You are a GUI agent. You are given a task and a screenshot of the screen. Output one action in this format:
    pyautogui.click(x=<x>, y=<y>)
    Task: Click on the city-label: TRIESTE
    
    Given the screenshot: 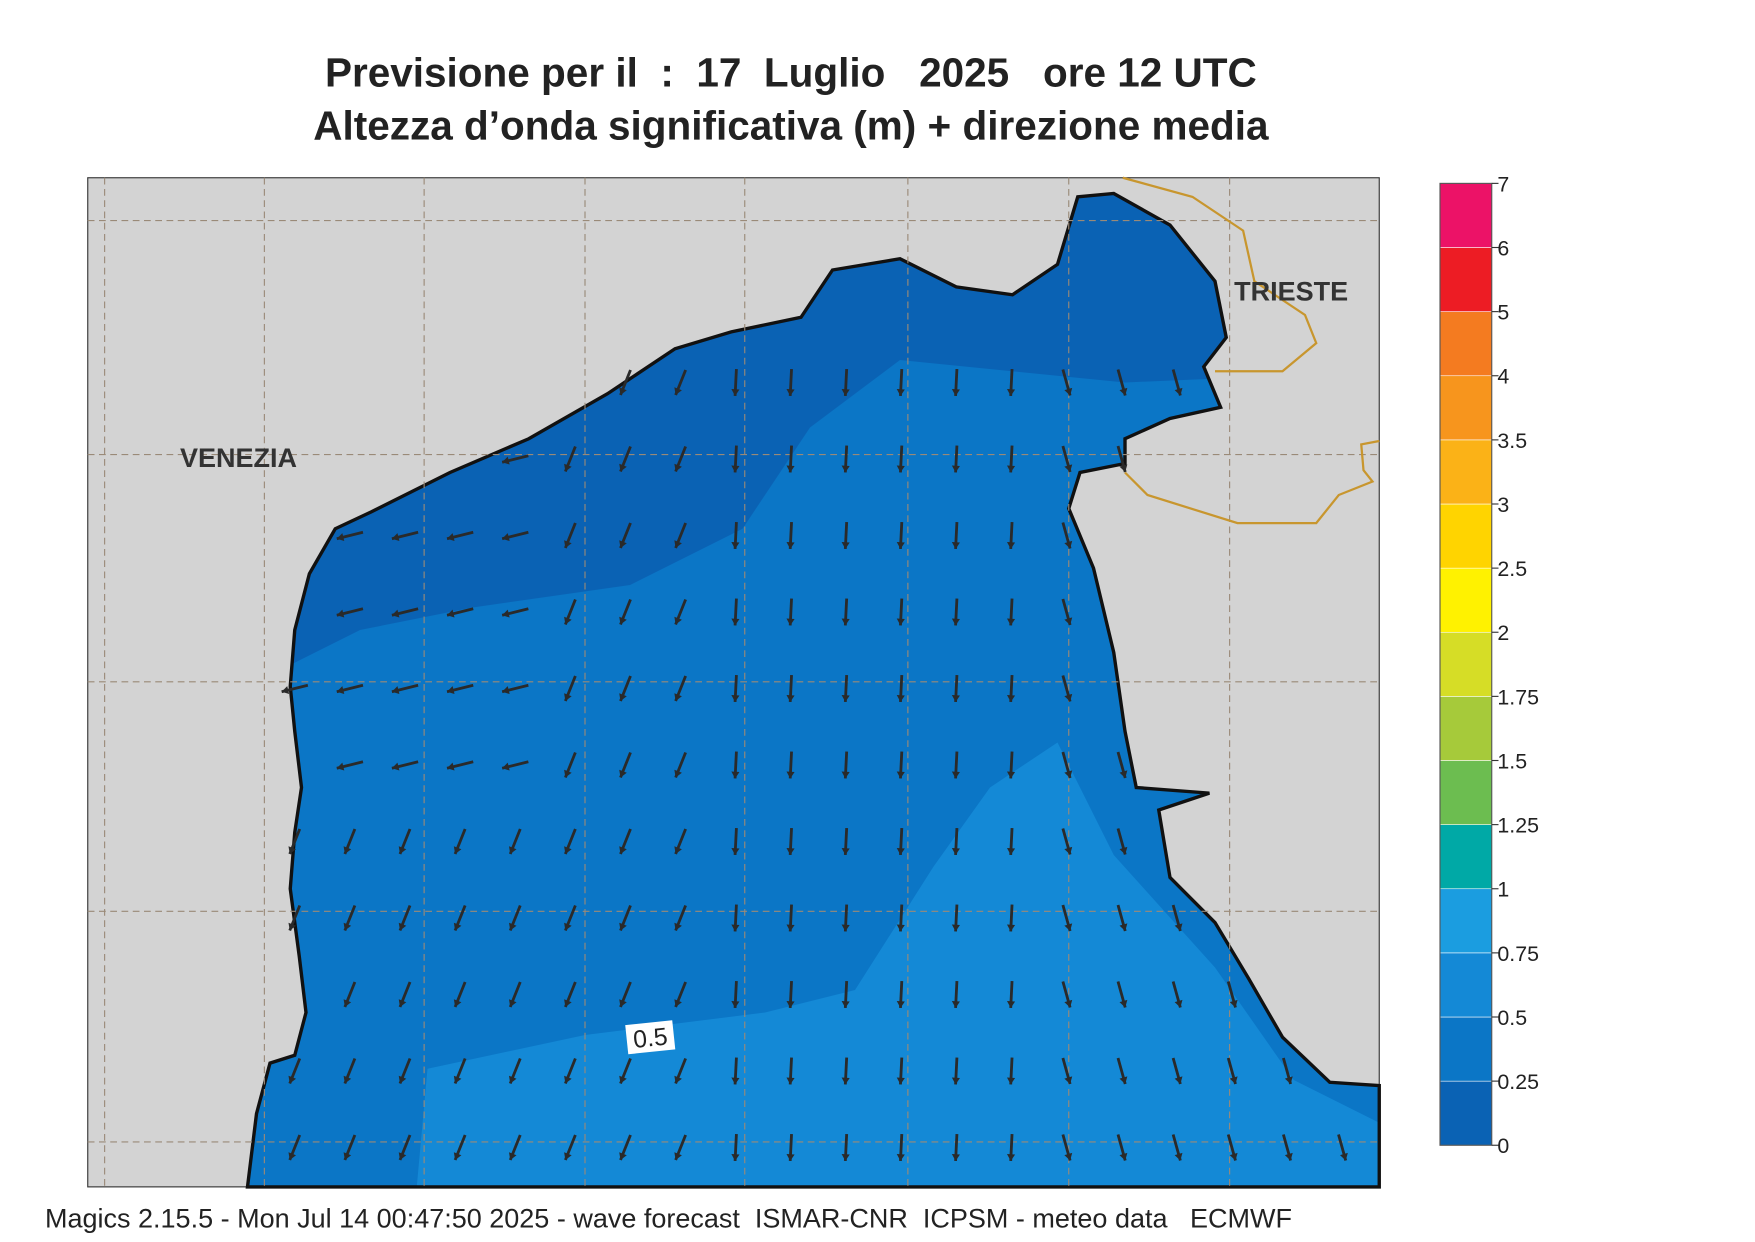 What is the action you would take?
    pyautogui.click(x=1291, y=291)
    